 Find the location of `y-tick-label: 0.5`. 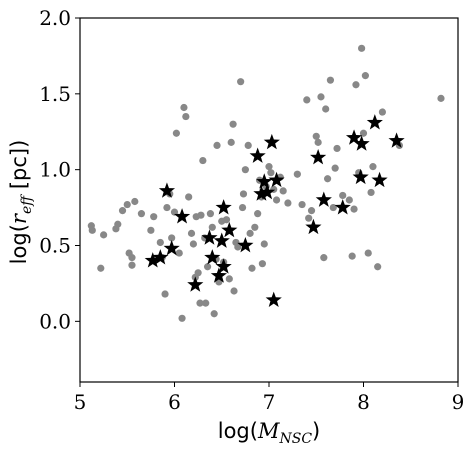

y-tick-label: 0.5 is located at coordinates (55, 246).